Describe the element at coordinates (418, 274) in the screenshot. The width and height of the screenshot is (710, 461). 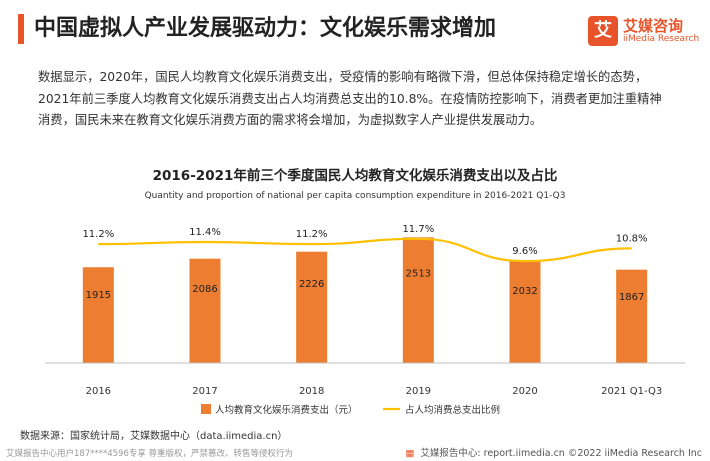
I see `bar-value-label: 2513` at that location.